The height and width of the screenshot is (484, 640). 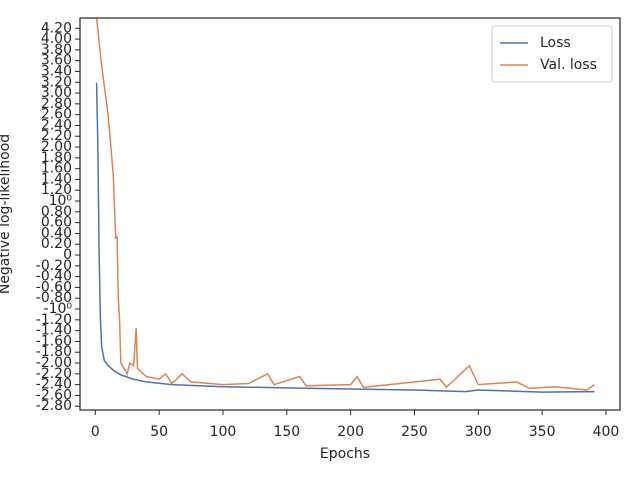 What do you see at coordinates (56, 147) in the screenshot?
I see `y-tick-label: 2.00` at bounding box center [56, 147].